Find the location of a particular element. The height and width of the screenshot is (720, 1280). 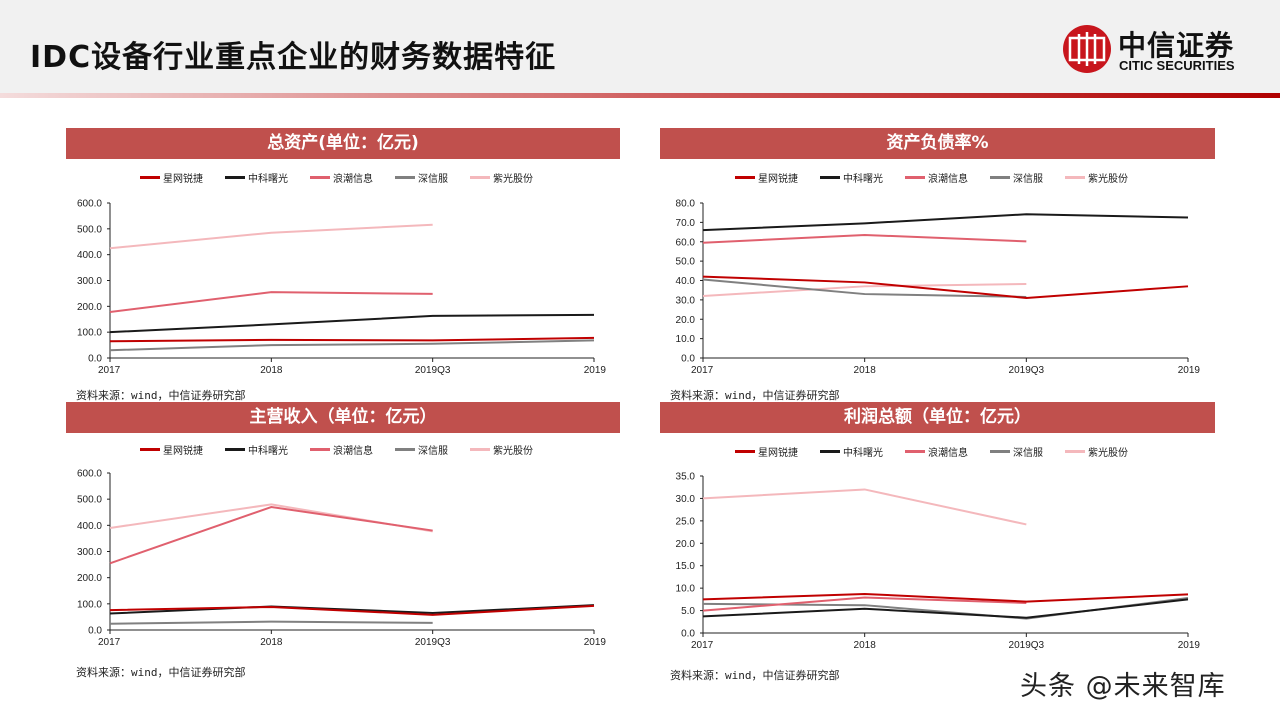

legend-label: 紫光股份 is located at coordinates (513, 451).